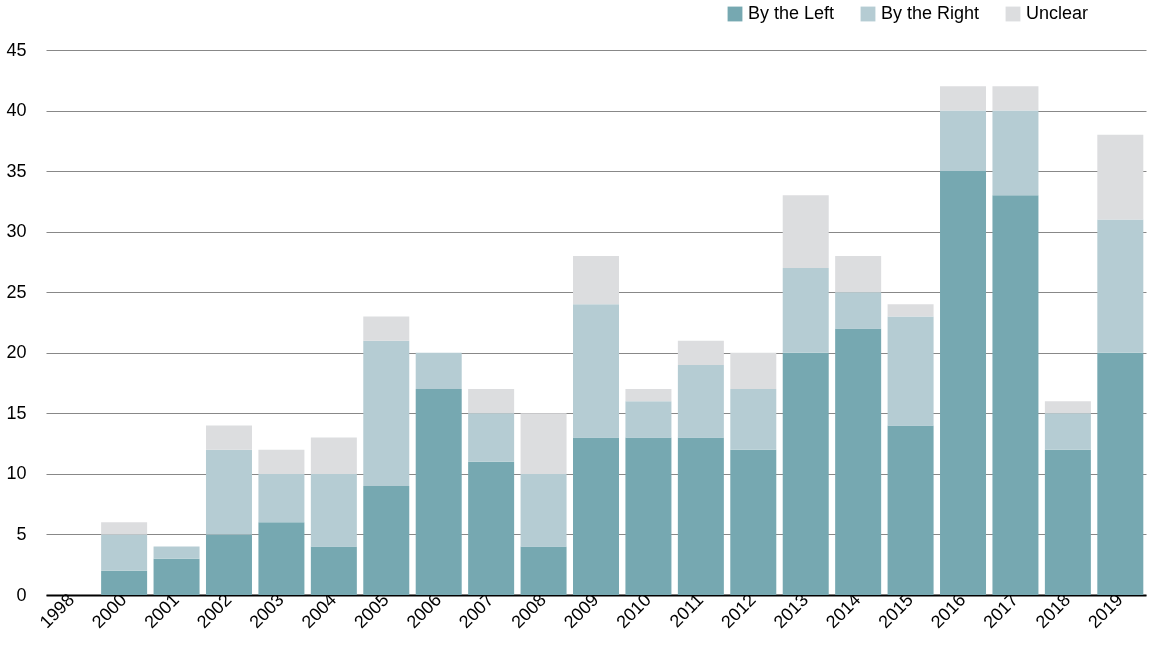  I want to click on y-tick-label: 35, so click(16, 170).